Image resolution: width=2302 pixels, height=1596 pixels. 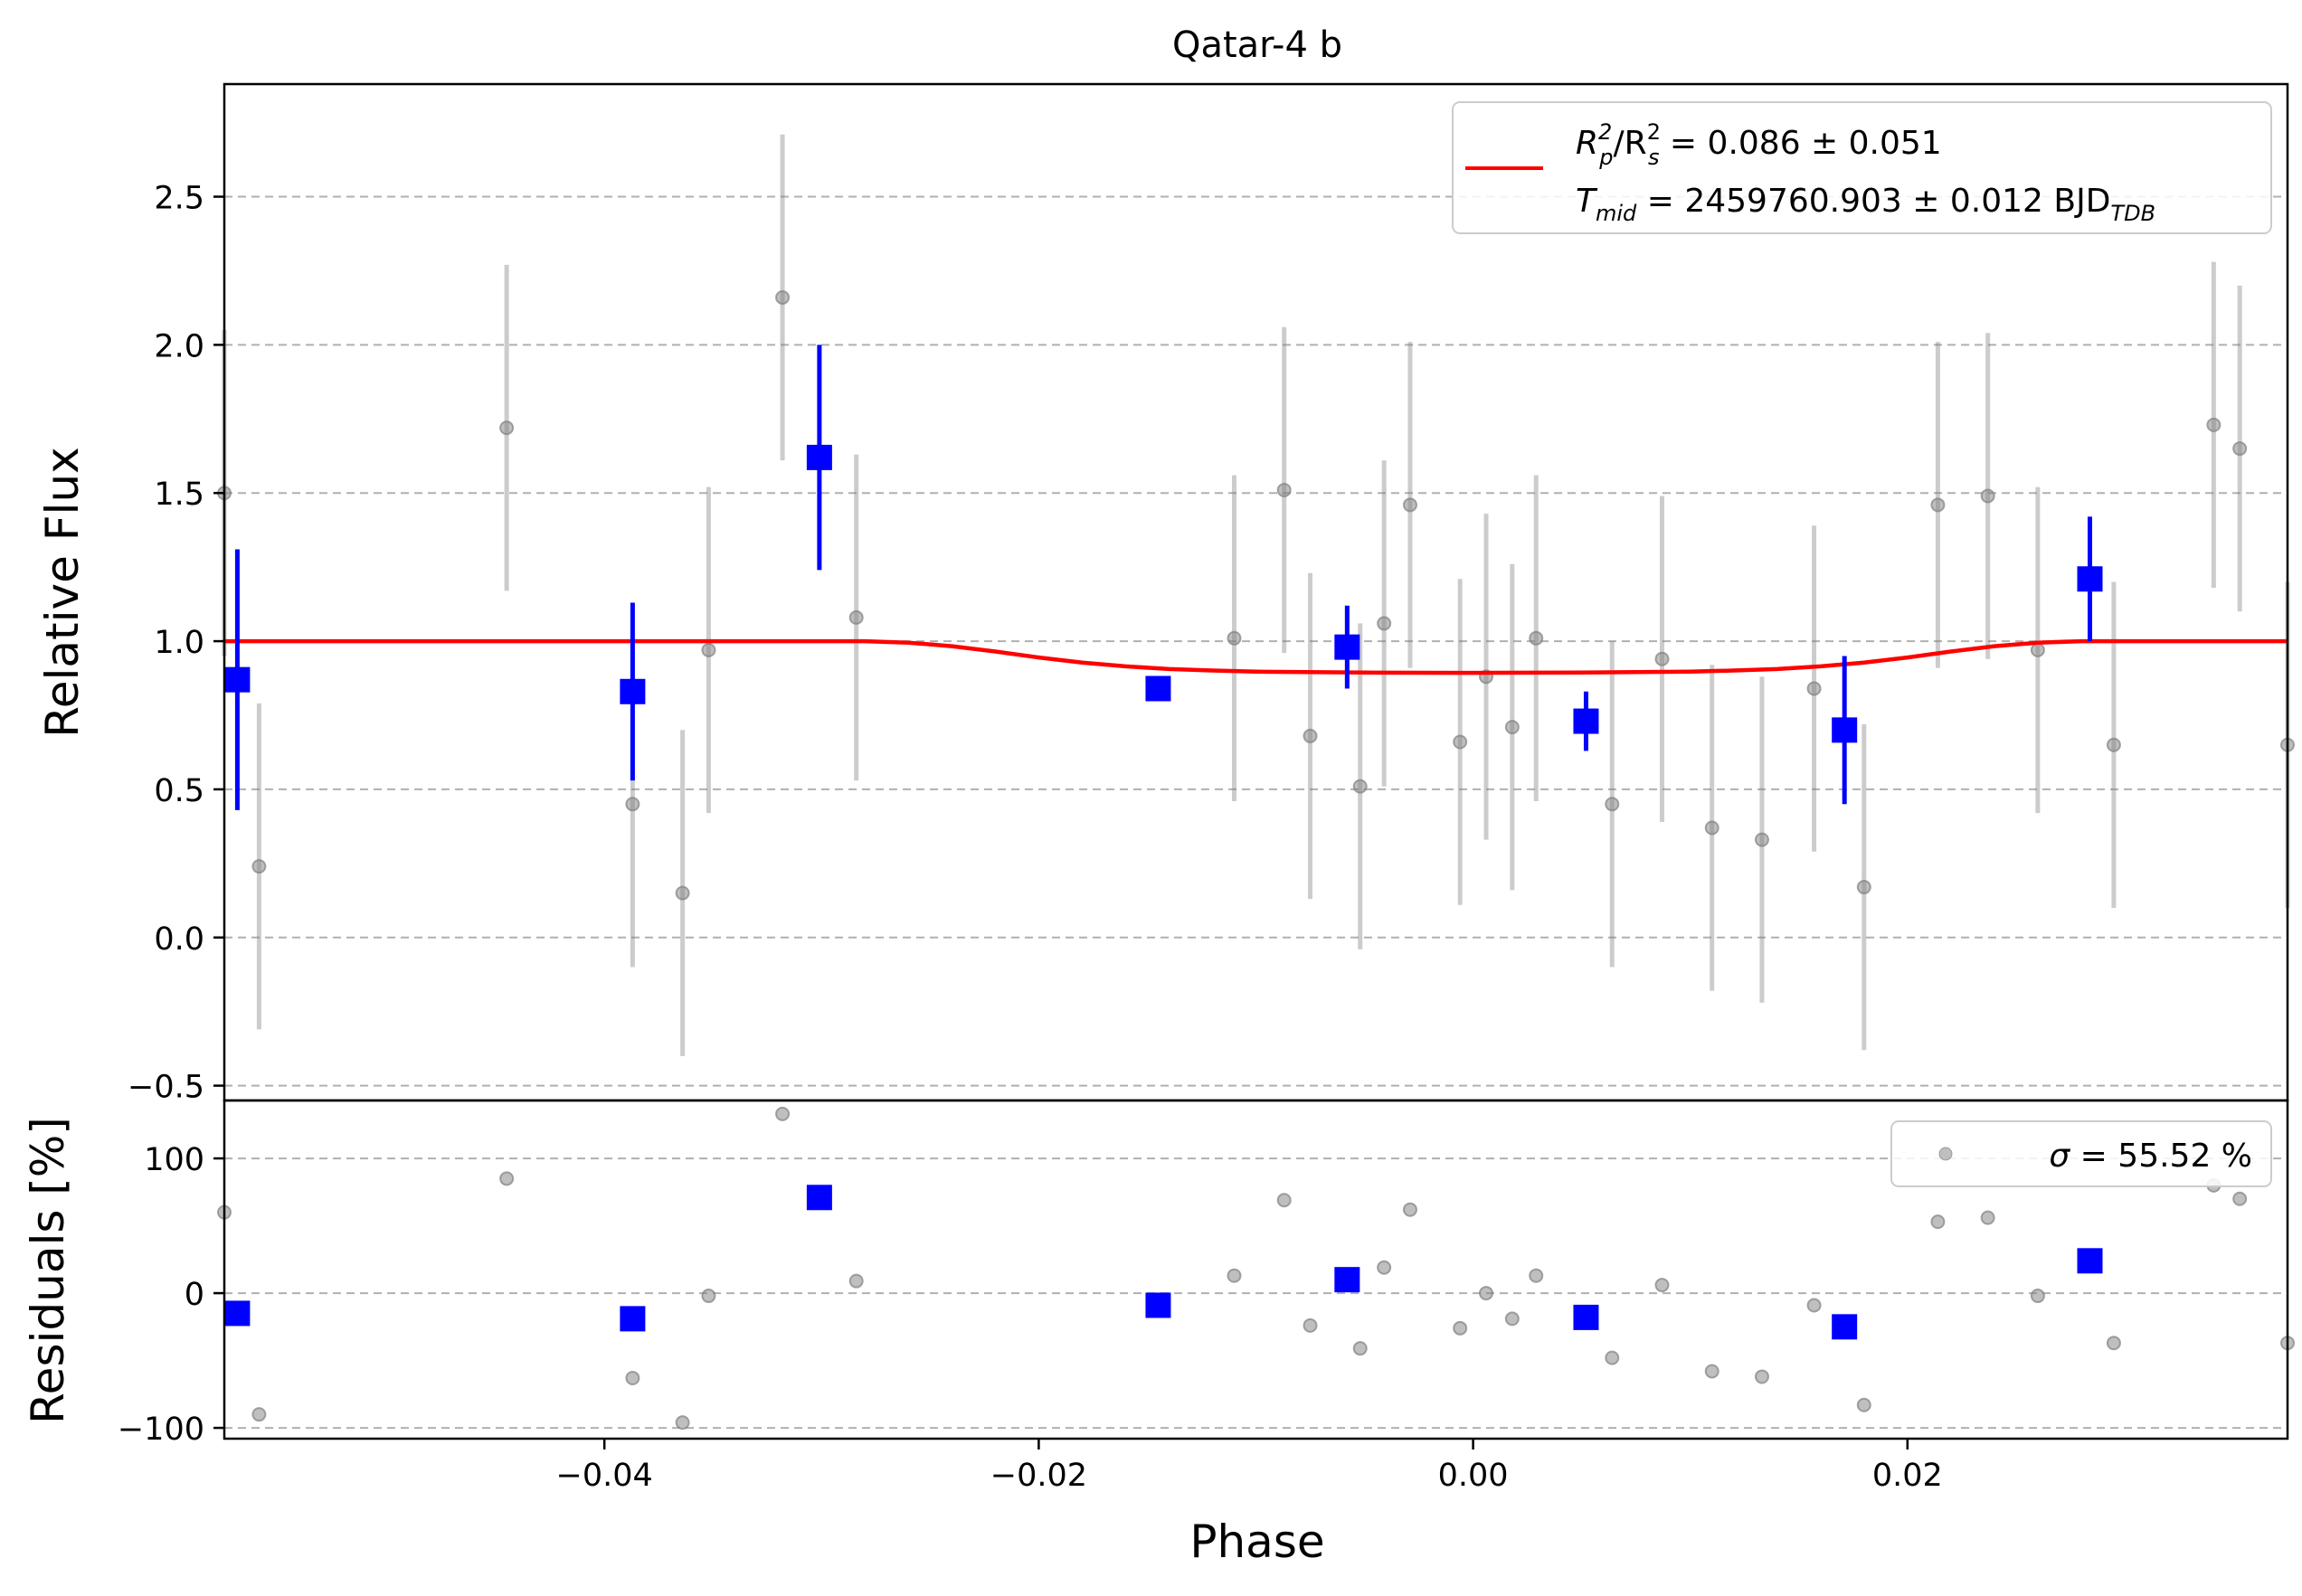 I want to click on main-model-curve, so click(x=1256, y=657).